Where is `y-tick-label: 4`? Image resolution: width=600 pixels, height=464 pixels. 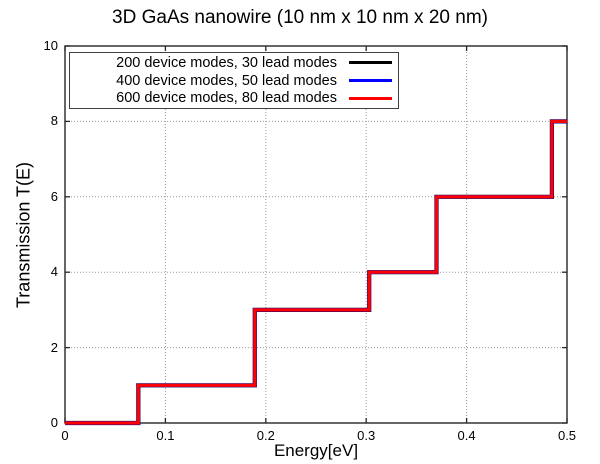 y-tick-label: 4 is located at coordinates (54, 272).